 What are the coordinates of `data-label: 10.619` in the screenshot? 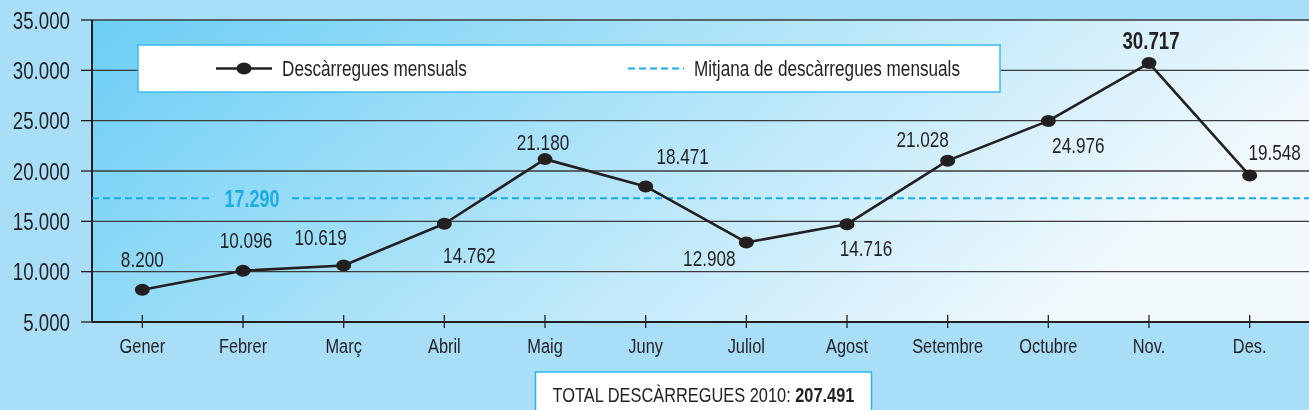 It's located at (320, 237).